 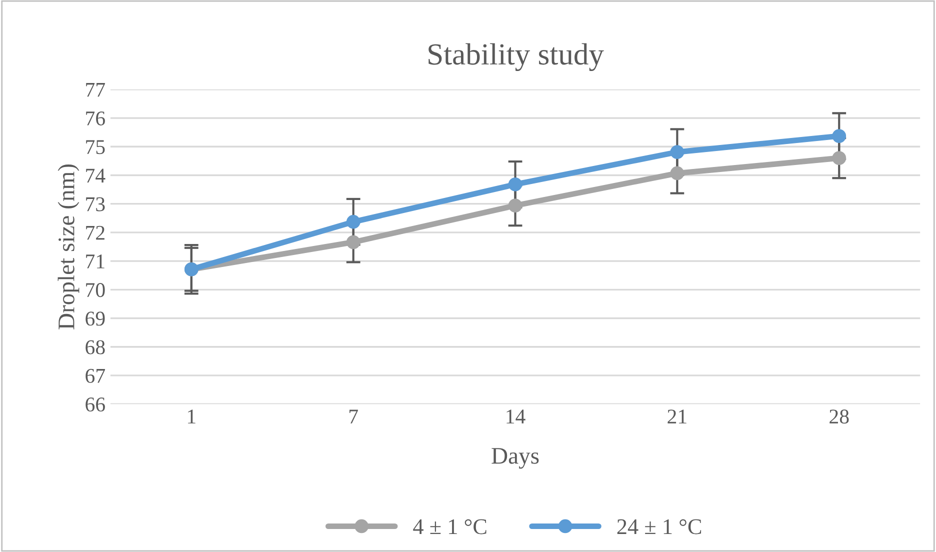 I want to click on y-tick-label: 77, so click(x=95, y=90).